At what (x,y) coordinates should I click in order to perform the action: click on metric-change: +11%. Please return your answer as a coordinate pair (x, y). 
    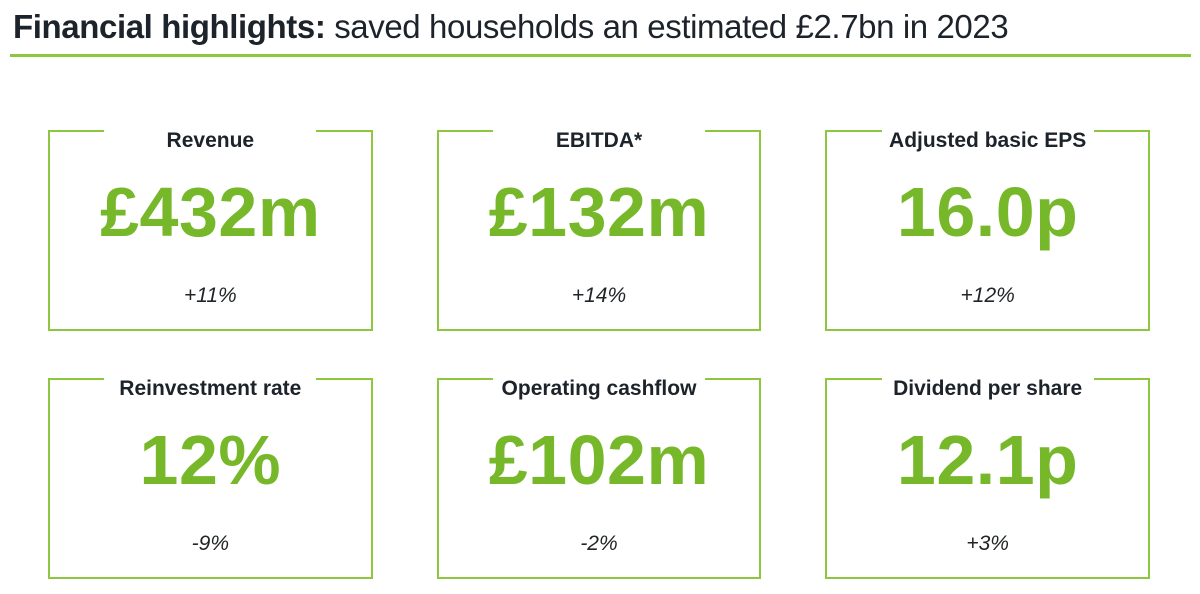
    Looking at the image, I should click on (210, 295).